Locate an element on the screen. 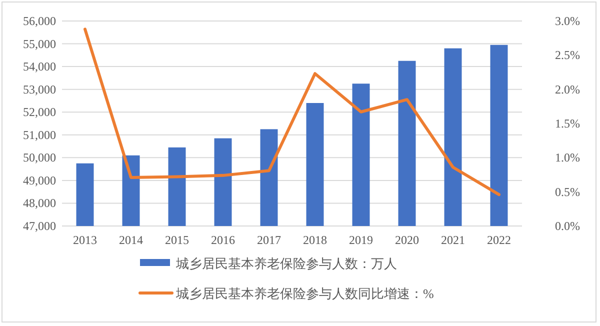  legend-label: 城乡居民基本养老保险参与人数：万人 is located at coordinates (286, 263).